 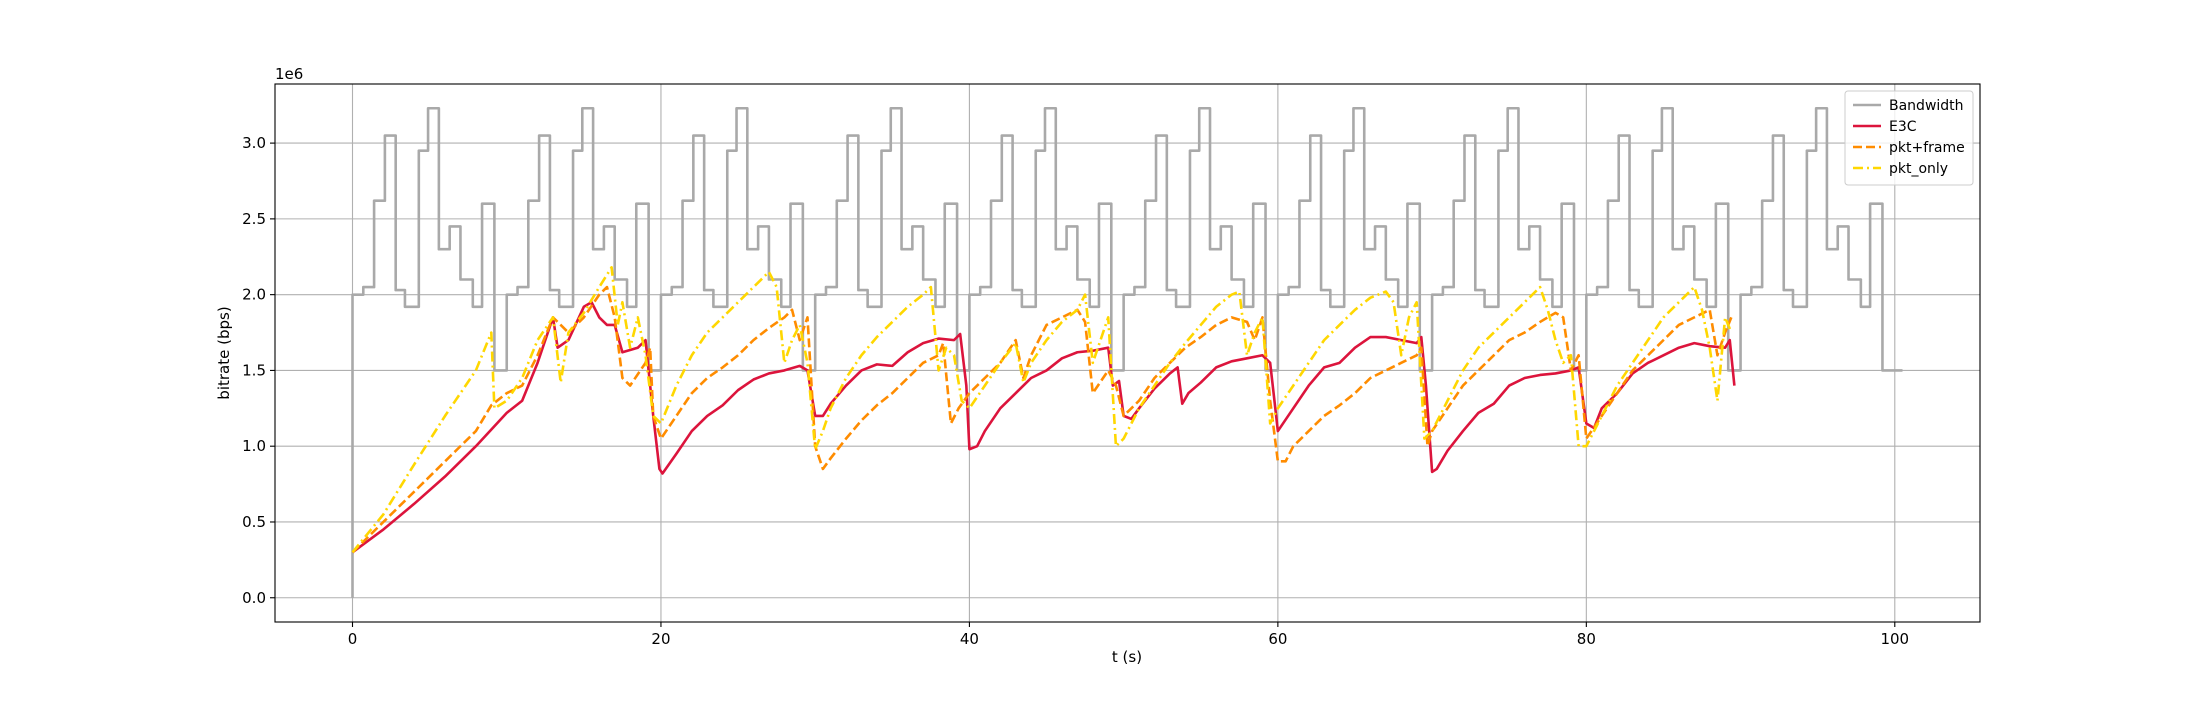 What do you see at coordinates (1918, 169) in the screenshot?
I see `legend-label: pkt_only` at bounding box center [1918, 169].